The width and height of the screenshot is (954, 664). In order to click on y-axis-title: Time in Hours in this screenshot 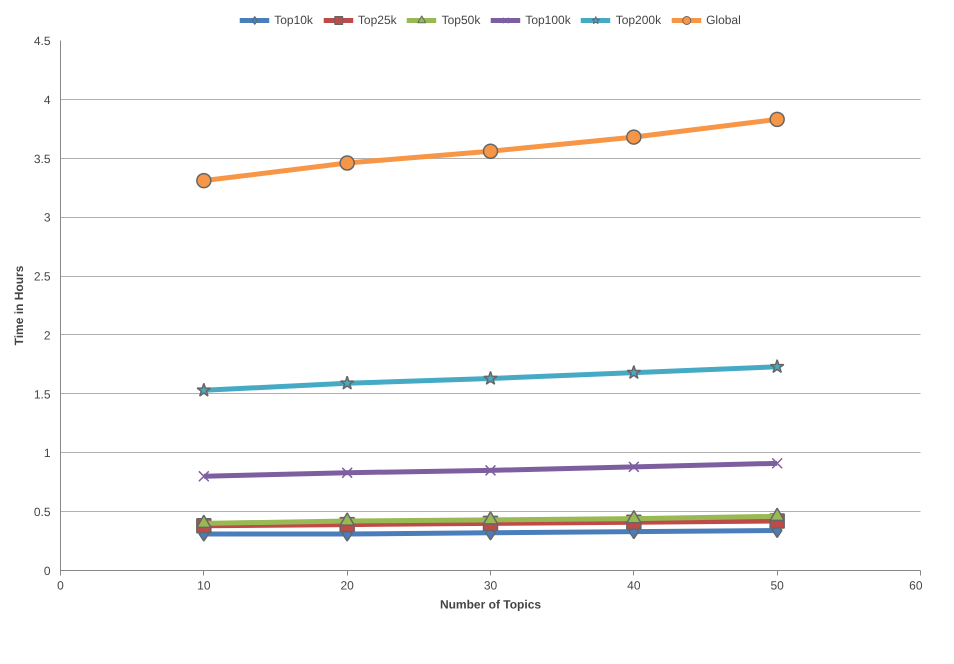, I will do `click(19, 305)`.